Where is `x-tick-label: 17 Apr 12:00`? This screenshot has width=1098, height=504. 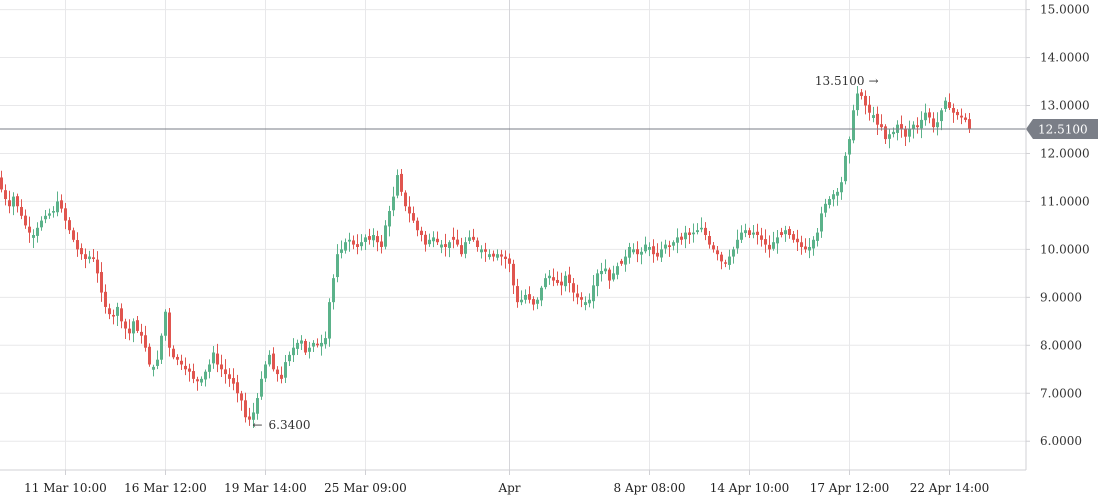 x-tick-label: 17 Apr 12:00 is located at coordinates (850, 488).